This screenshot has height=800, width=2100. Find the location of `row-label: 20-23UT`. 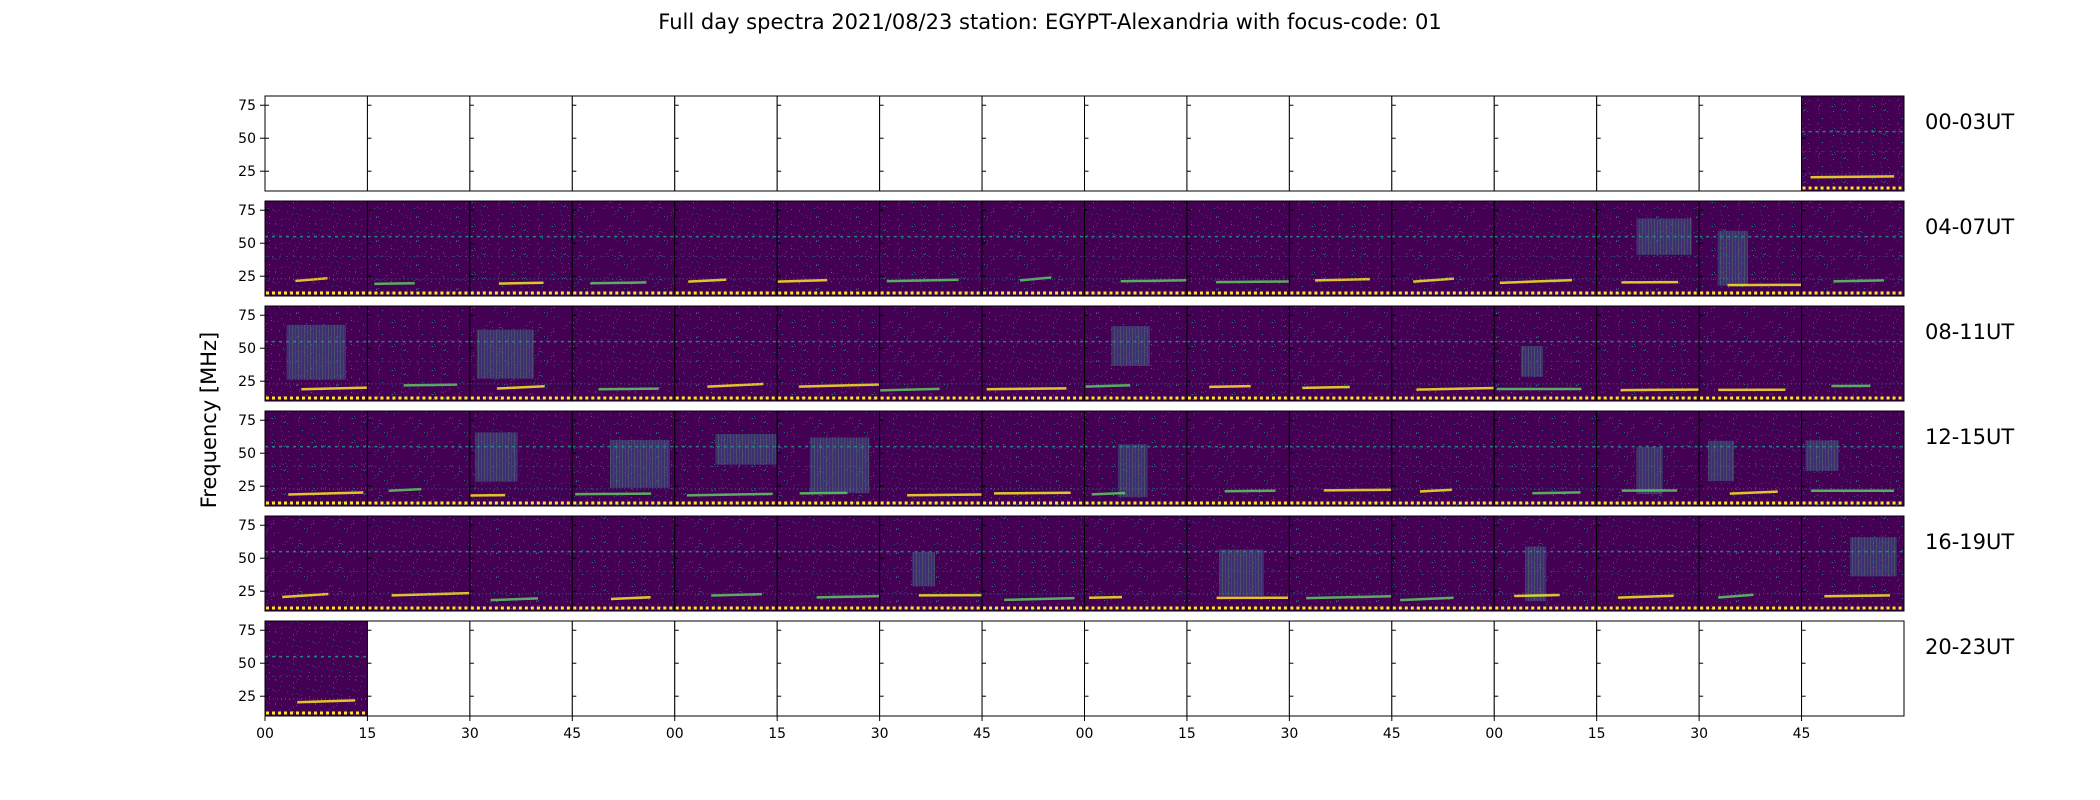

row-label: 20-23UT is located at coordinates (1969, 647).